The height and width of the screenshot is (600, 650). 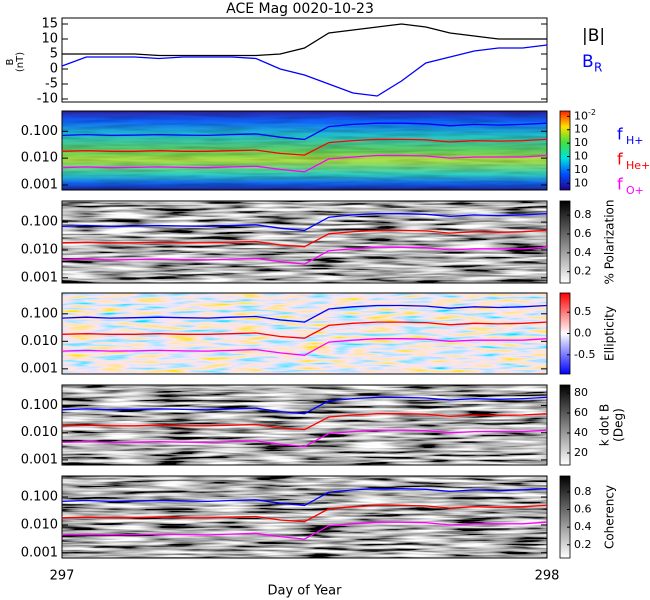 What do you see at coordinates (593, 36) in the screenshot?
I see `legend-label: |B|` at bounding box center [593, 36].